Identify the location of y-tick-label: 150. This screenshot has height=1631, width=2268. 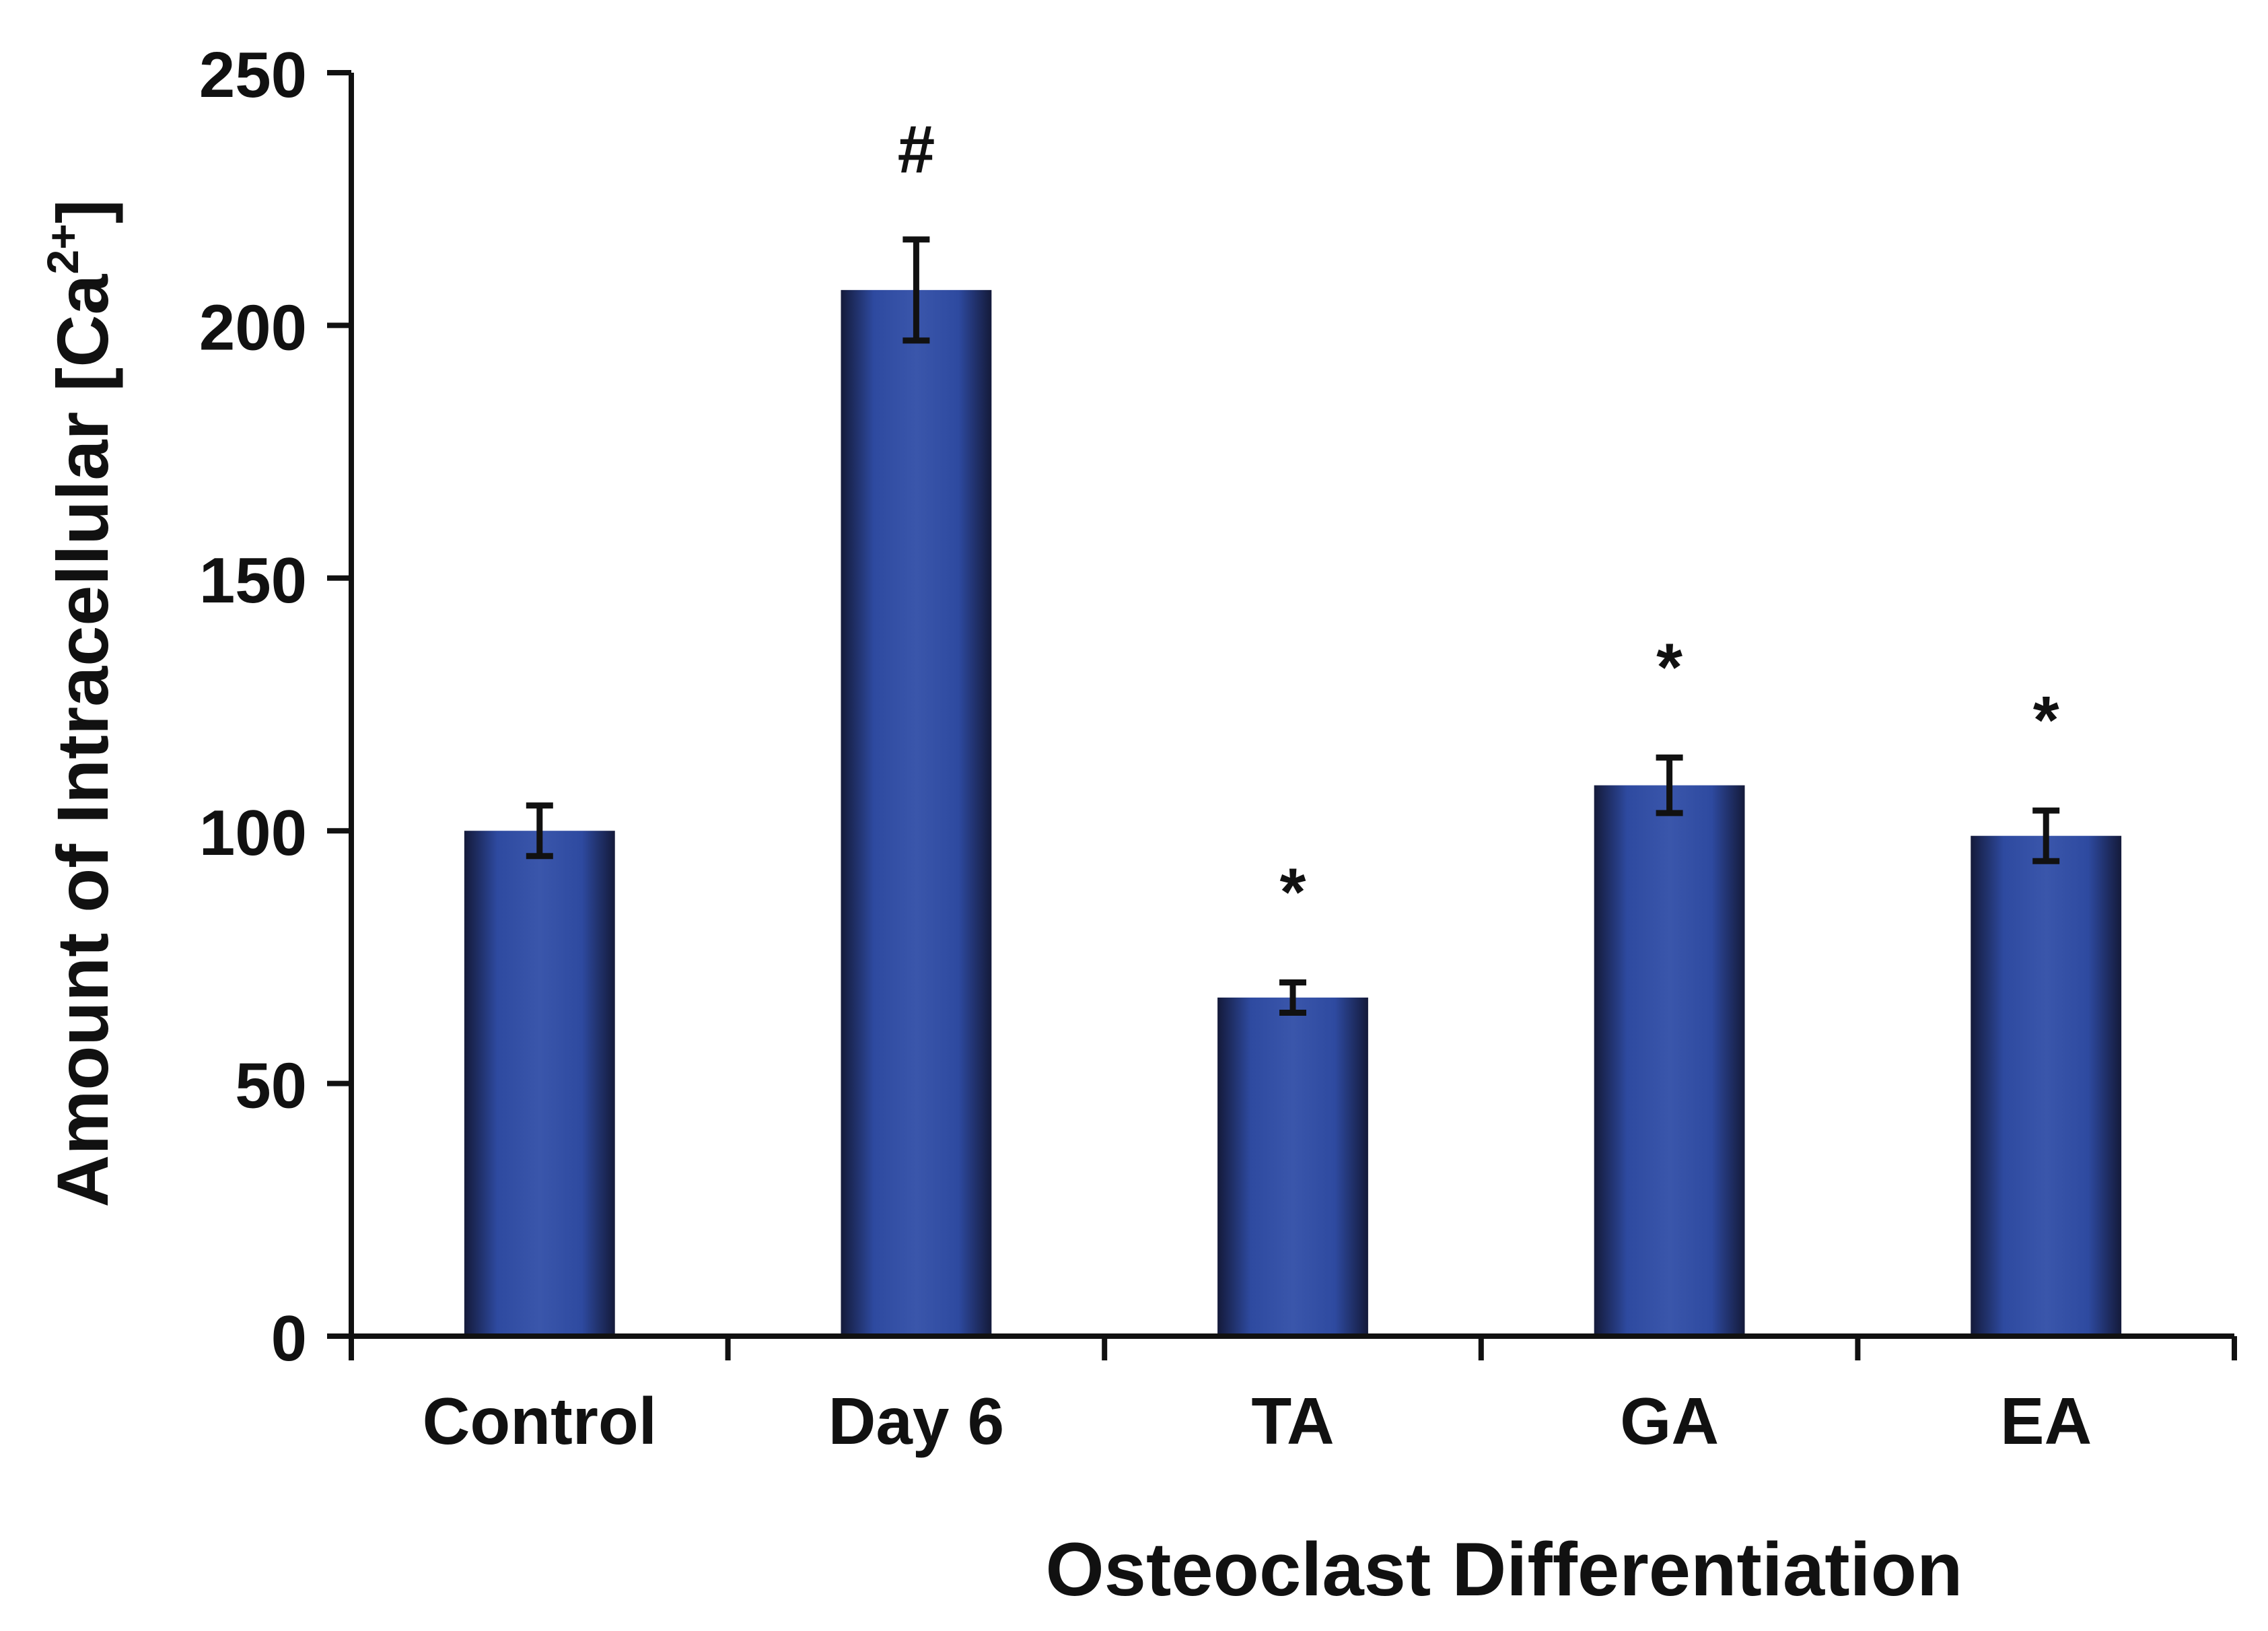
(253, 581).